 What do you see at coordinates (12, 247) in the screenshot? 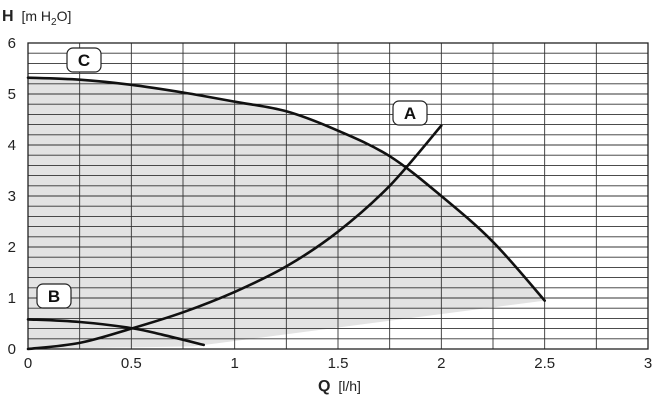
I see `y-tick-label: 2` at bounding box center [12, 247].